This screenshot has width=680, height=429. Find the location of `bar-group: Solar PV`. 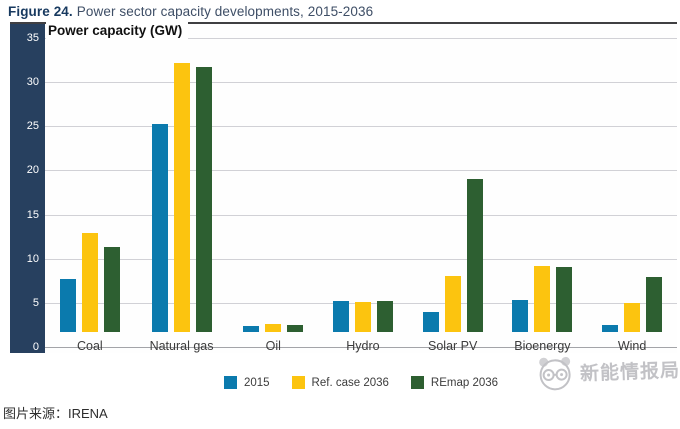

bar-group: Solar PV is located at coordinates (452, 187).